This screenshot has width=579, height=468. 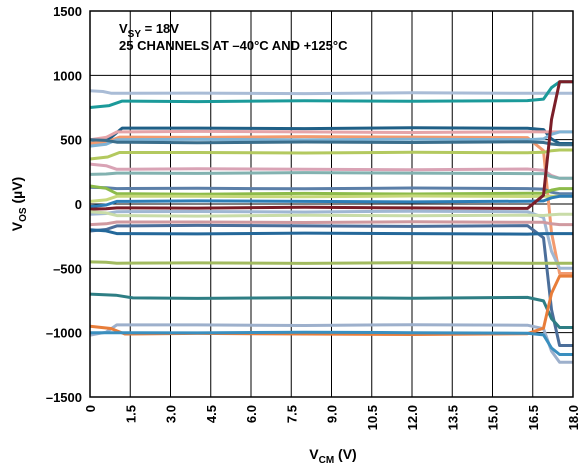 What do you see at coordinates (372, 417) in the screenshot?
I see `x-tick-label: 10.5` at bounding box center [372, 417].